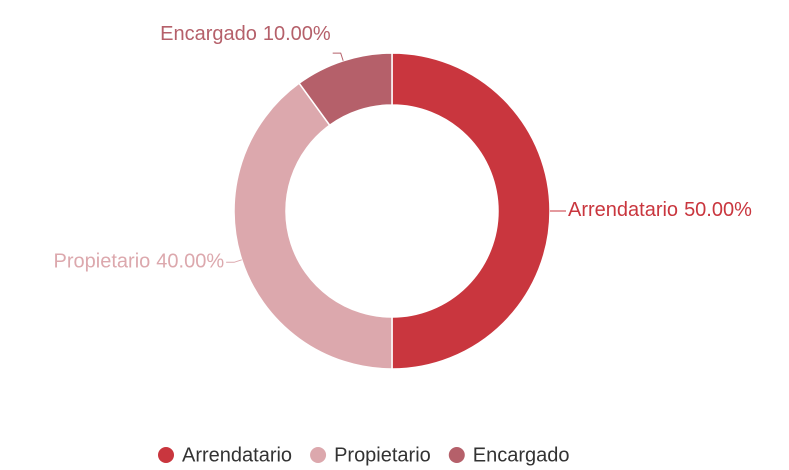 Image resolution: width=789 pixels, height=470 pixels. I want to click on slice-label-name: Propietario, so click(102, 262).